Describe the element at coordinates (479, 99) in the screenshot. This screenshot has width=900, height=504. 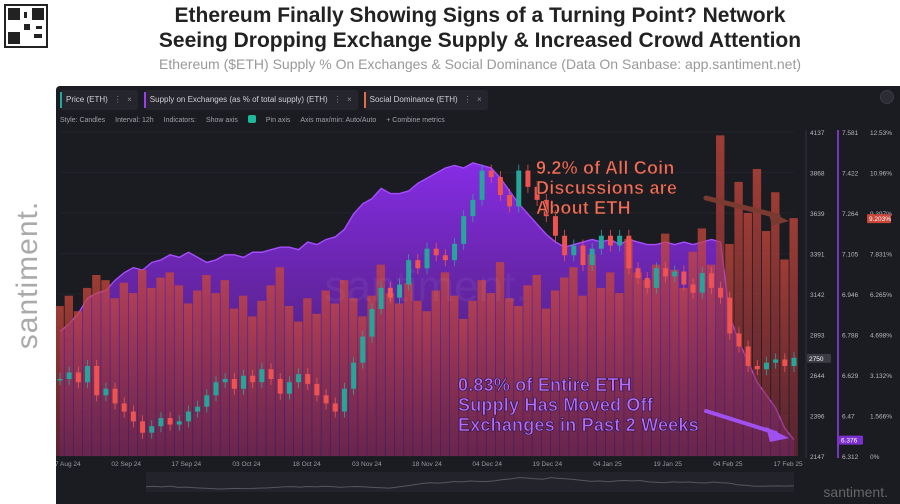
I see `tab-social-close-icon: ×` at that location.